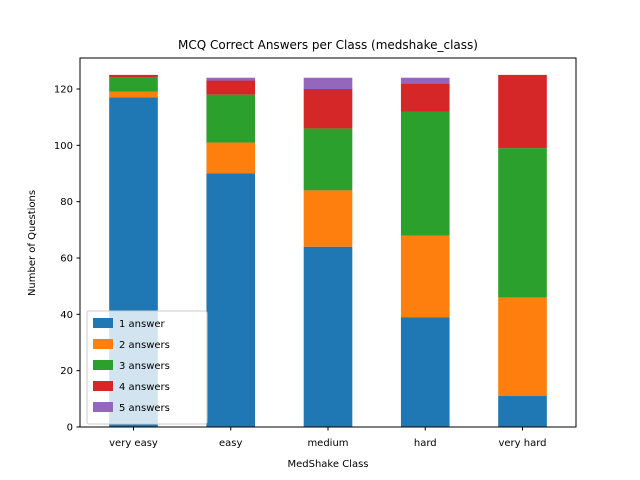  Describe the element at coordinates (103, 386) in the screenshot. I see `legend-swatch-4-answers` at that location.